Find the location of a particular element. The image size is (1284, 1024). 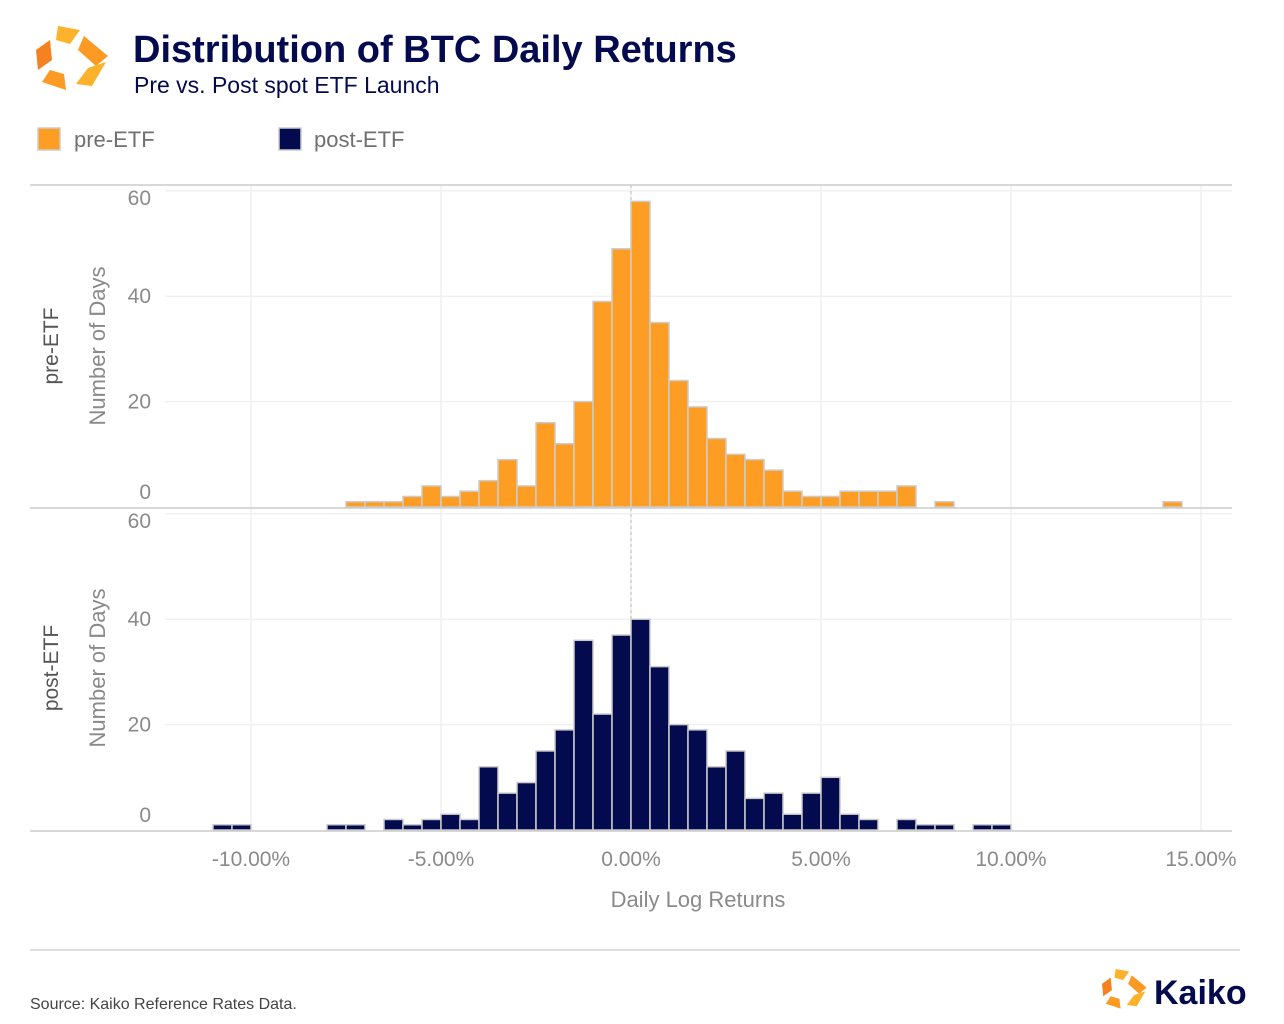

kaiko-logo-icon is located at coordinates (72, 58).